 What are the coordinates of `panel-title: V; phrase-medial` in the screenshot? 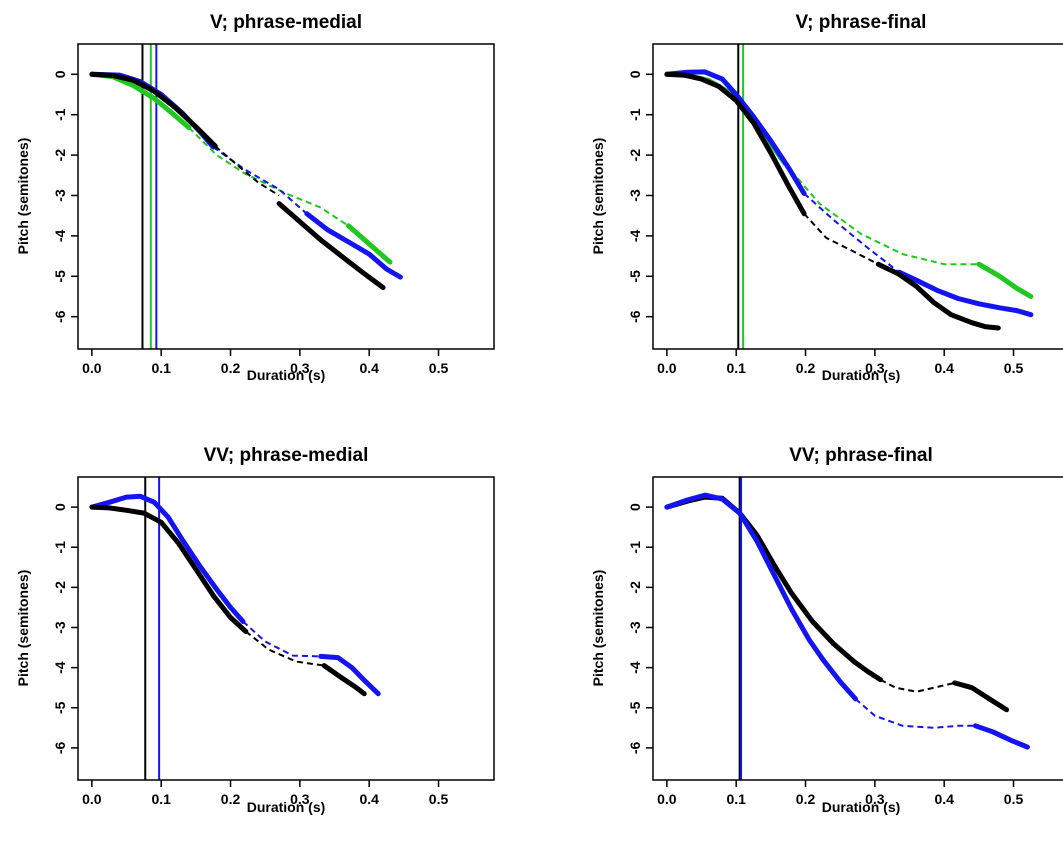 It's located at (286, 22).